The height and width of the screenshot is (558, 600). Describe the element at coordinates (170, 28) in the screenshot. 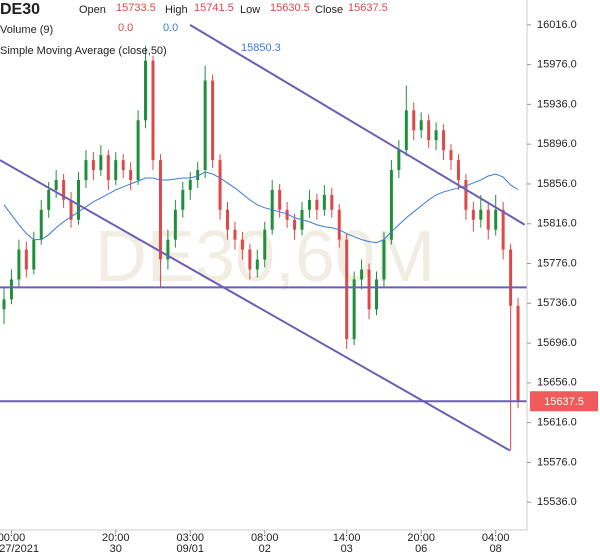

I see `volume-value: 0.0` at that location.